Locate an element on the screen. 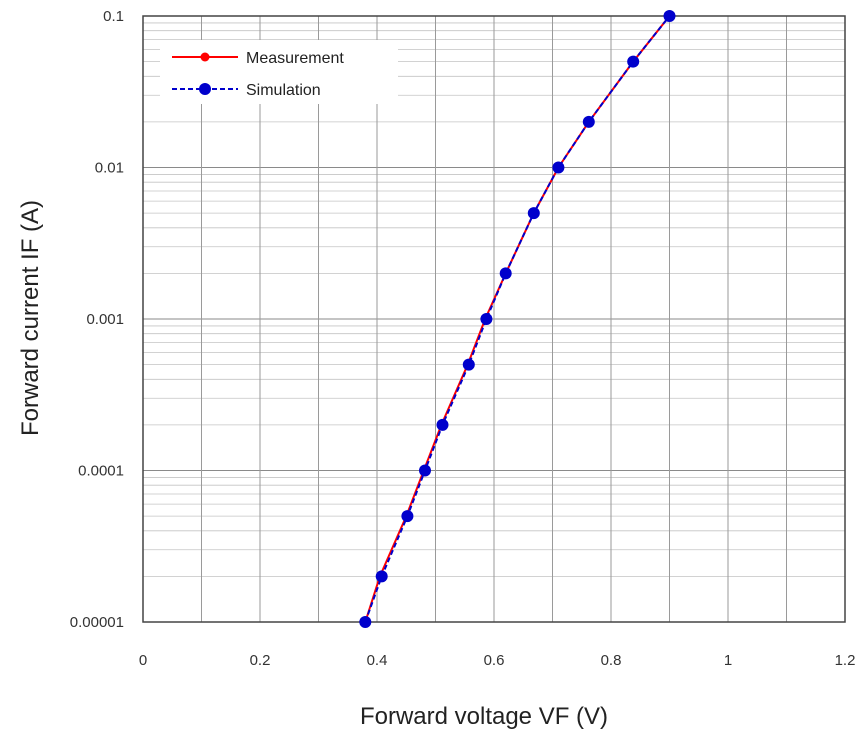 Image resolution: width=864 pixels, height=732 pixels. y-tick-label: 0.01 is located at coordinates (109, 168).